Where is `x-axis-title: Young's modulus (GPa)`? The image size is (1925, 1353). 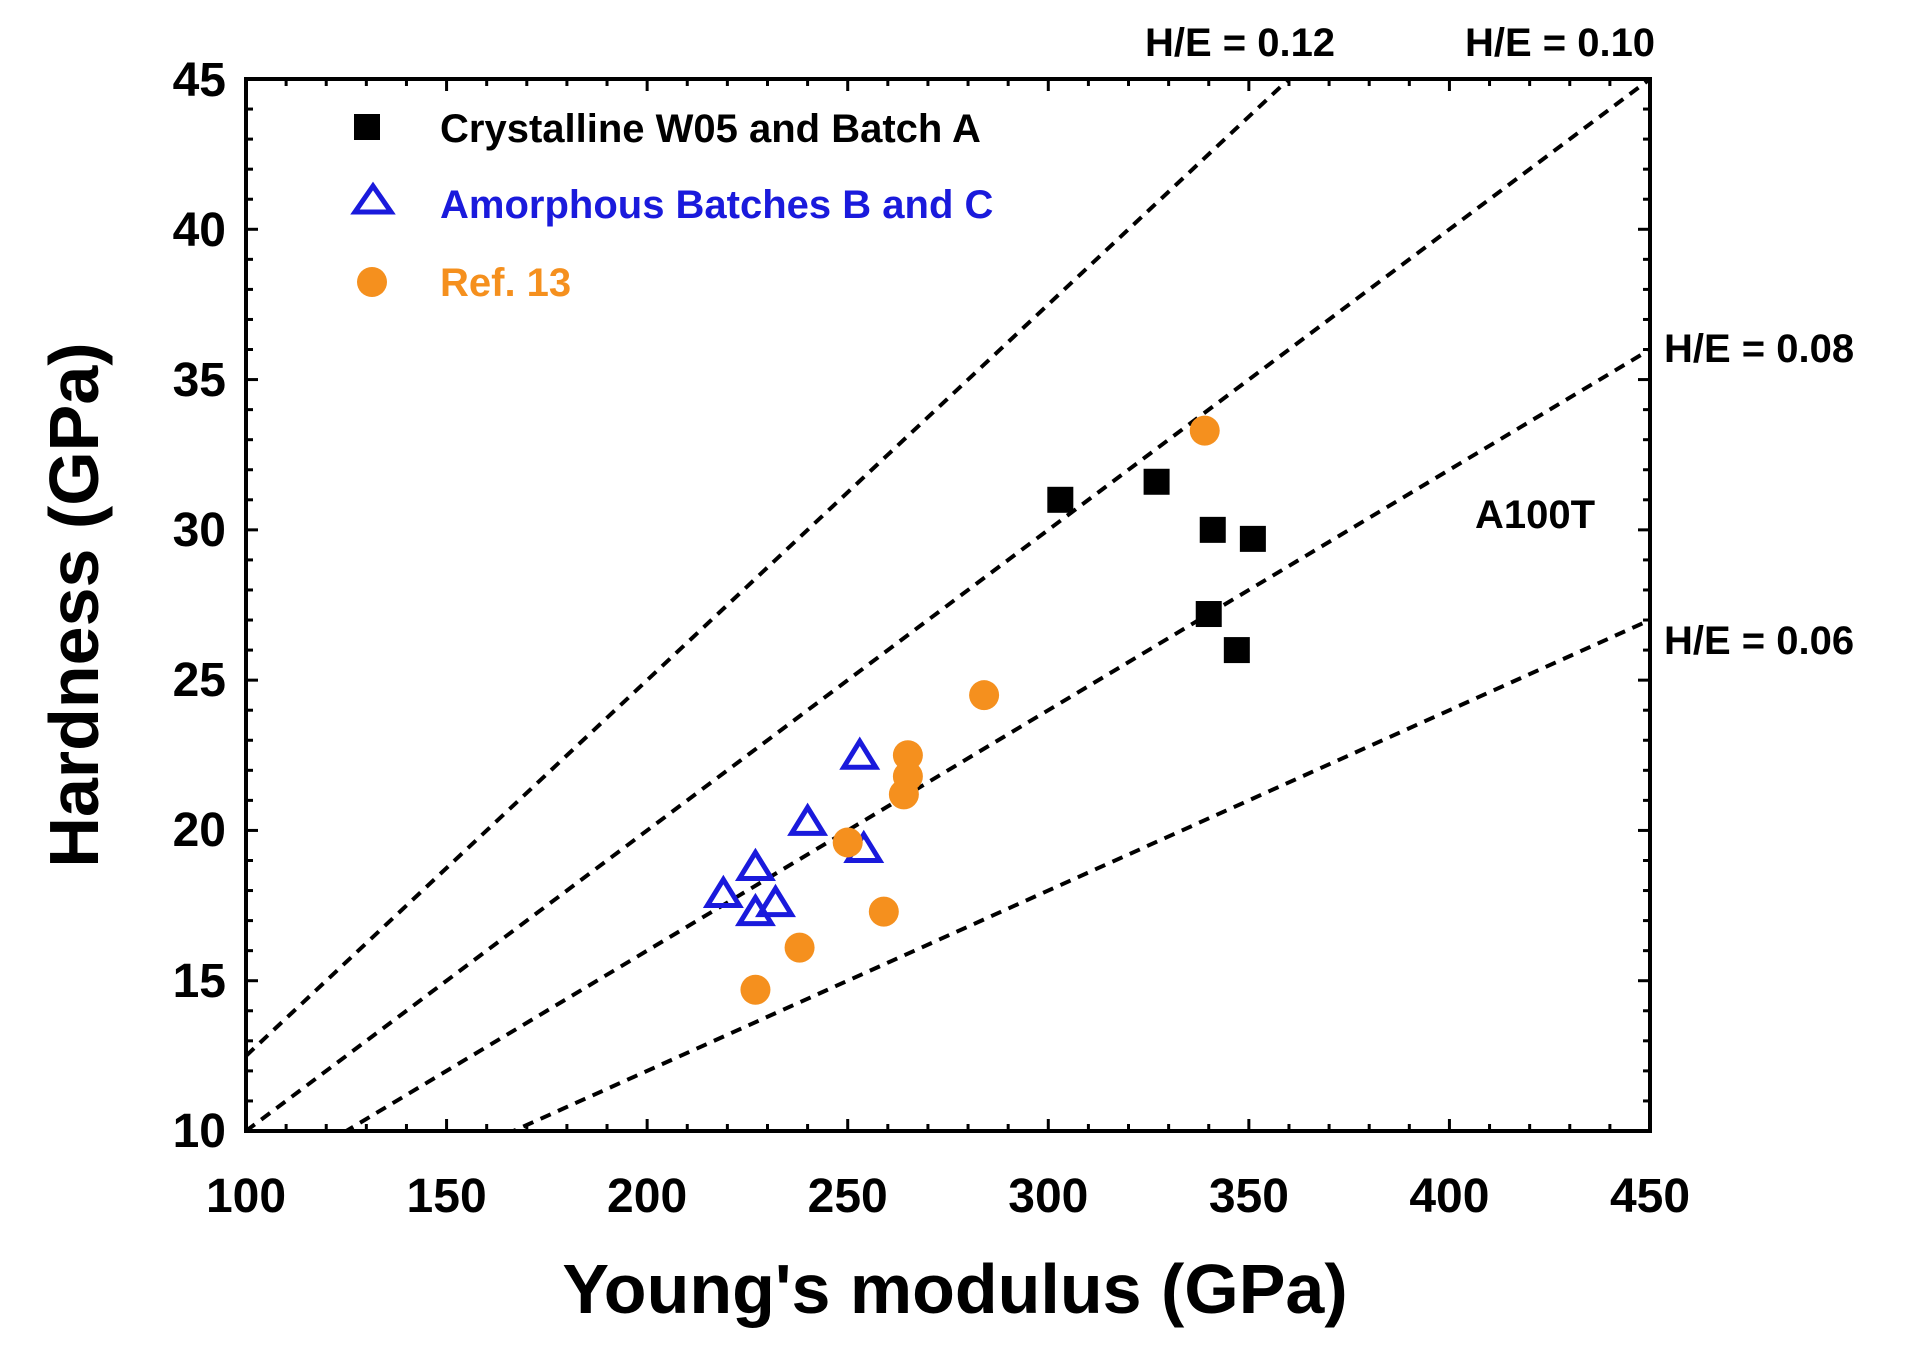
x-axis-title: Young's modulus (GPa) is located at coordinates (954, 1289).